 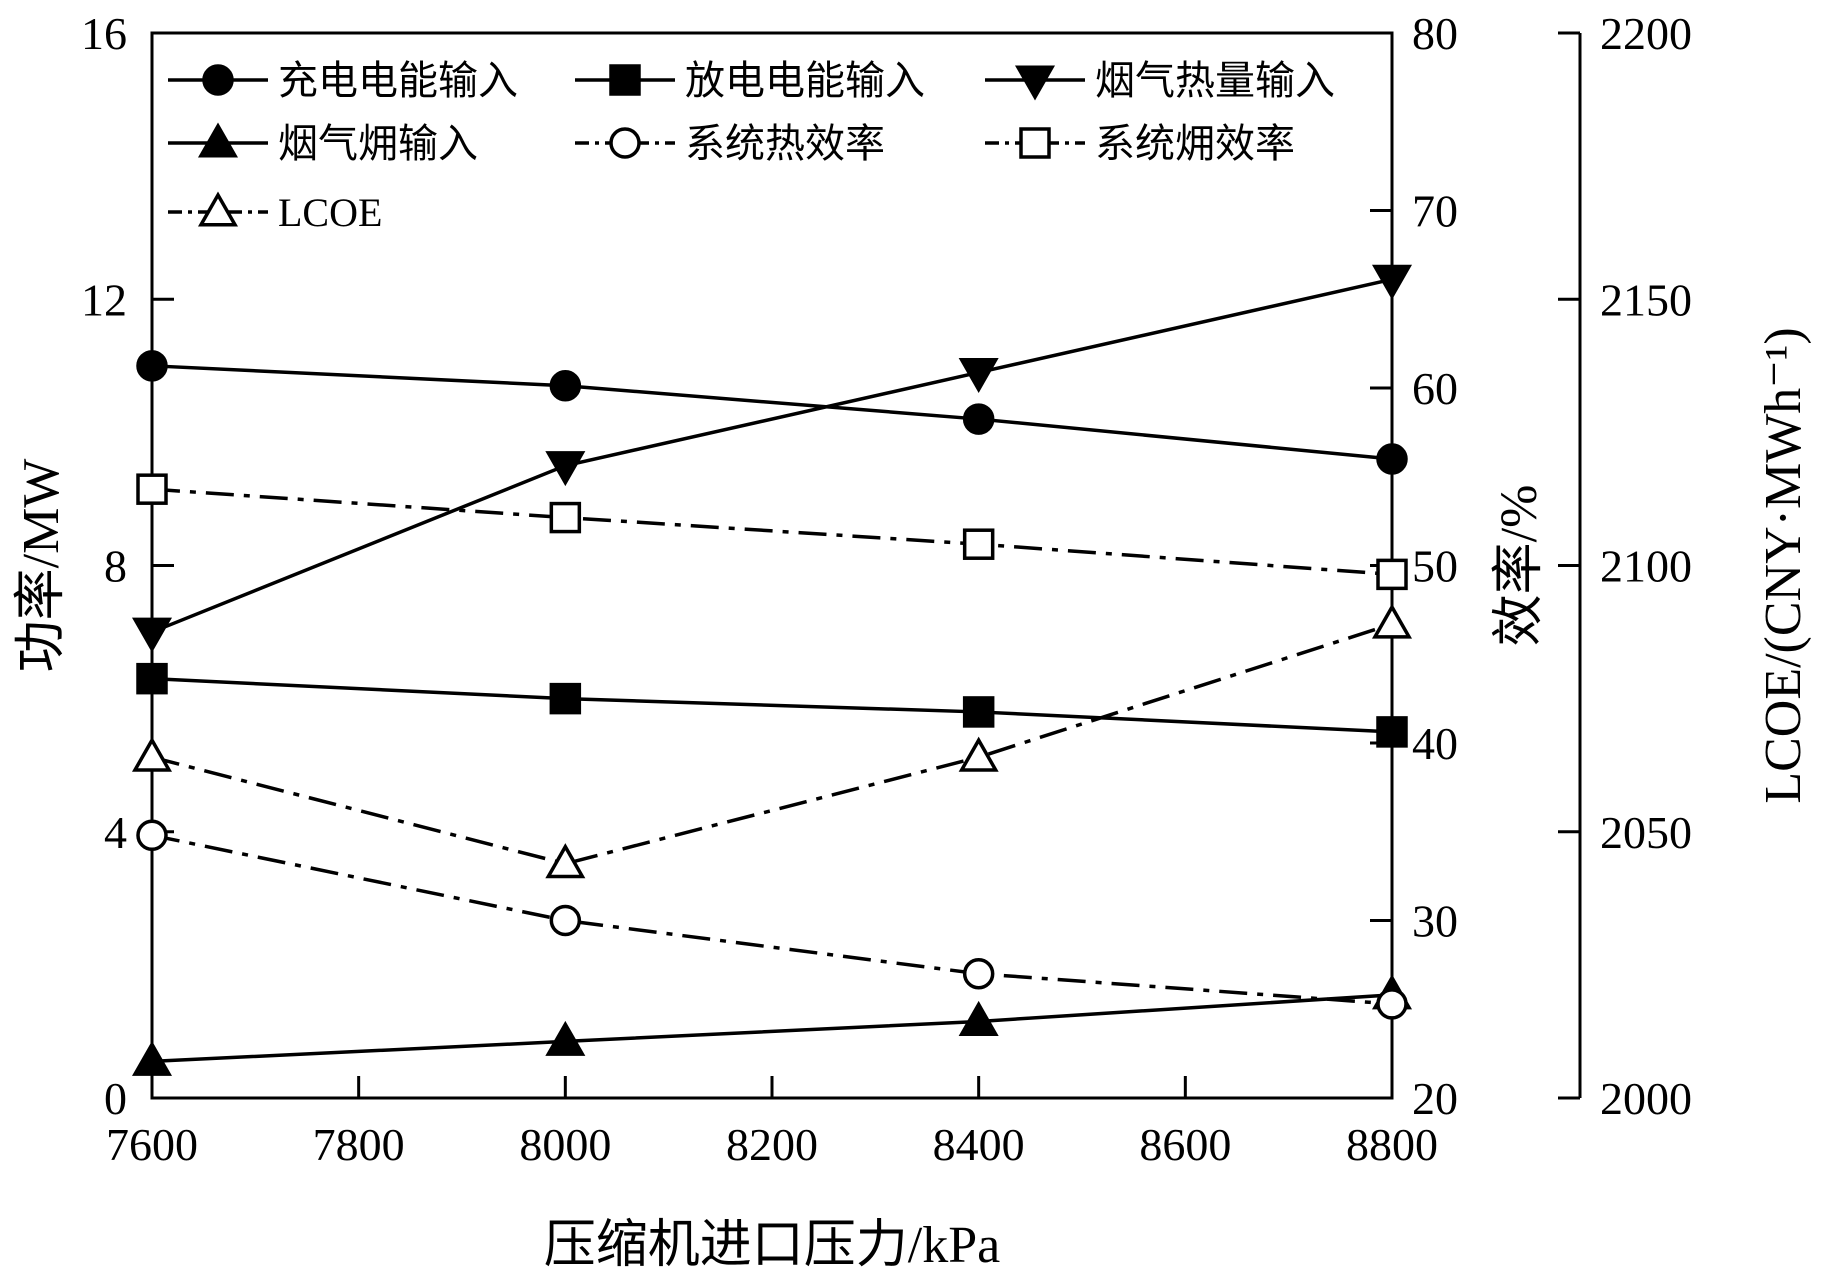 I want to click on legend-label: 烟气热量输入, so click(x=1215, y=80).